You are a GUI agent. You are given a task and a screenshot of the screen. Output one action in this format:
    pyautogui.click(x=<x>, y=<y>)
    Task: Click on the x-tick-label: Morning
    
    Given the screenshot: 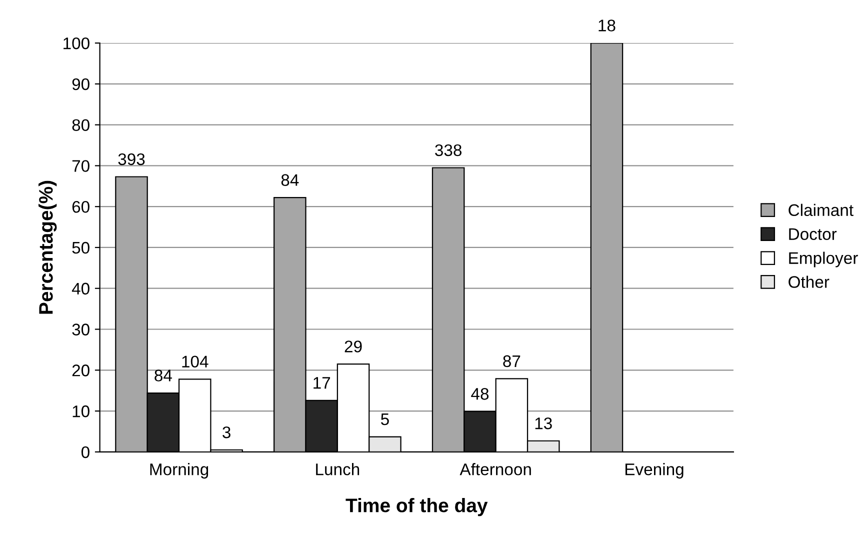 What is the action you would take?
    pyautogui.click(x=179, y=471)
    